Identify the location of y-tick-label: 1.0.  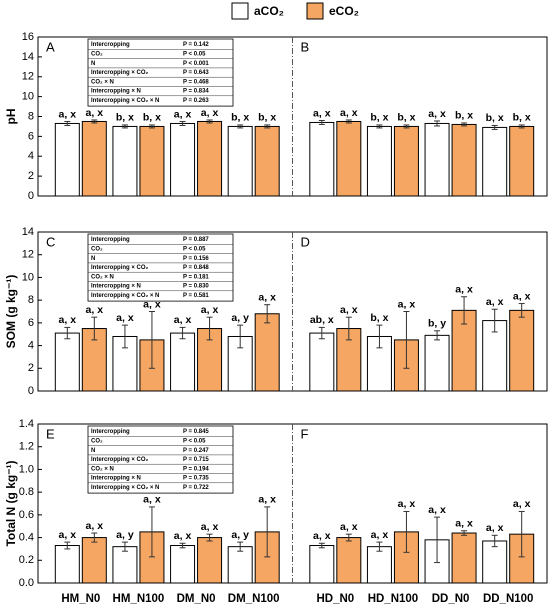
(26, 469).